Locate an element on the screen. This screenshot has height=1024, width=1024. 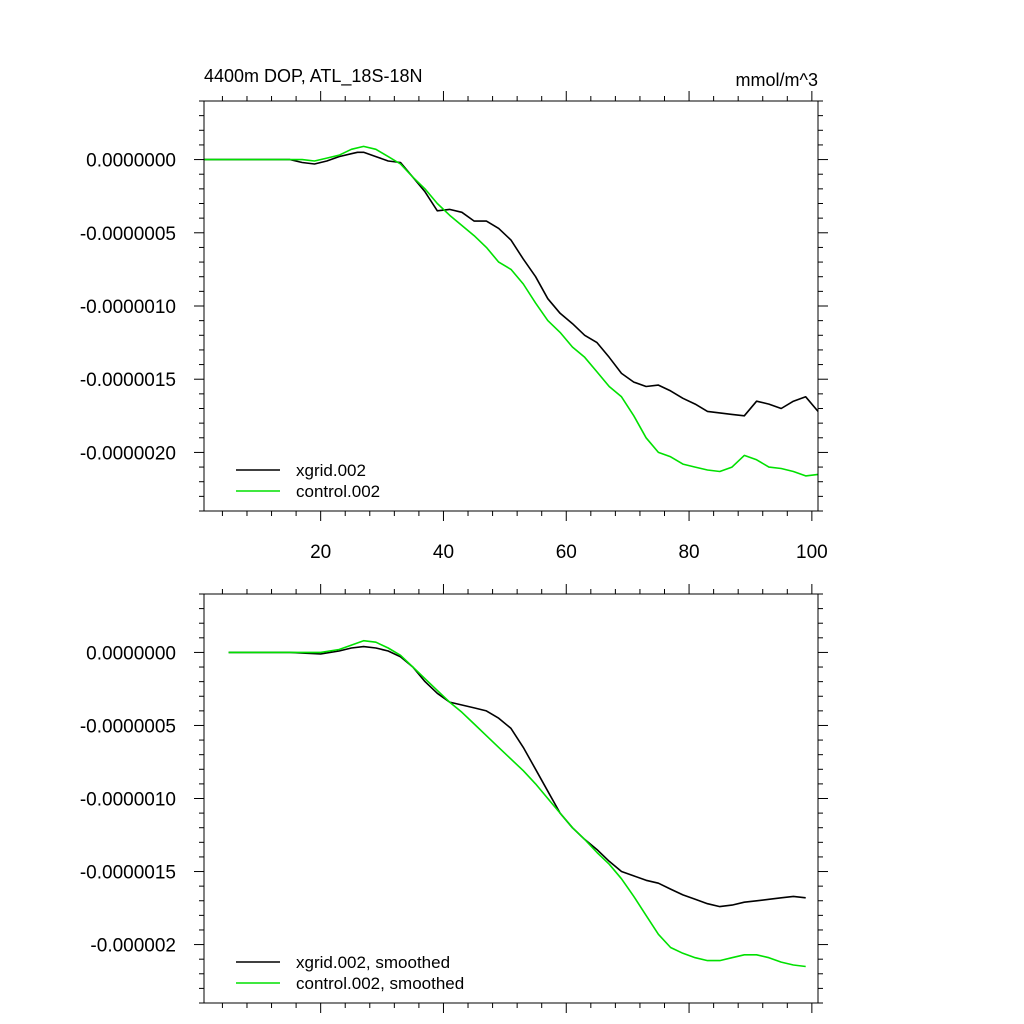
series-line-xgrid is located at coordinates (517, 776).